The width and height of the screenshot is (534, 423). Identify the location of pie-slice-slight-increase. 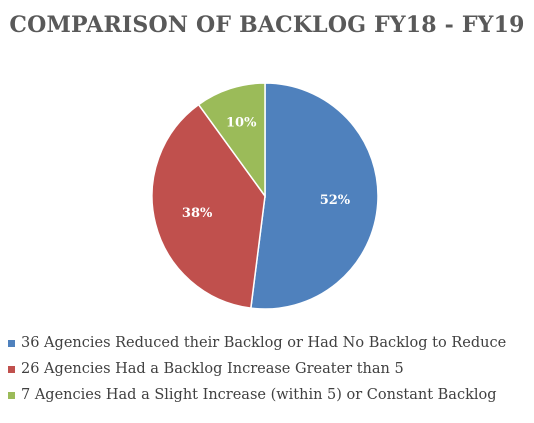
(231, 140).